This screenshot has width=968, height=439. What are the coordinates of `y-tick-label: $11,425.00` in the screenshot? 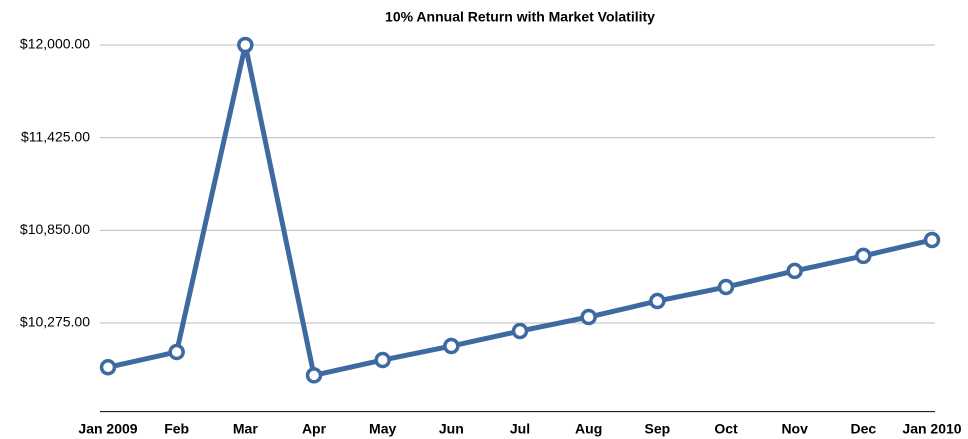 It's located at (55, 136).